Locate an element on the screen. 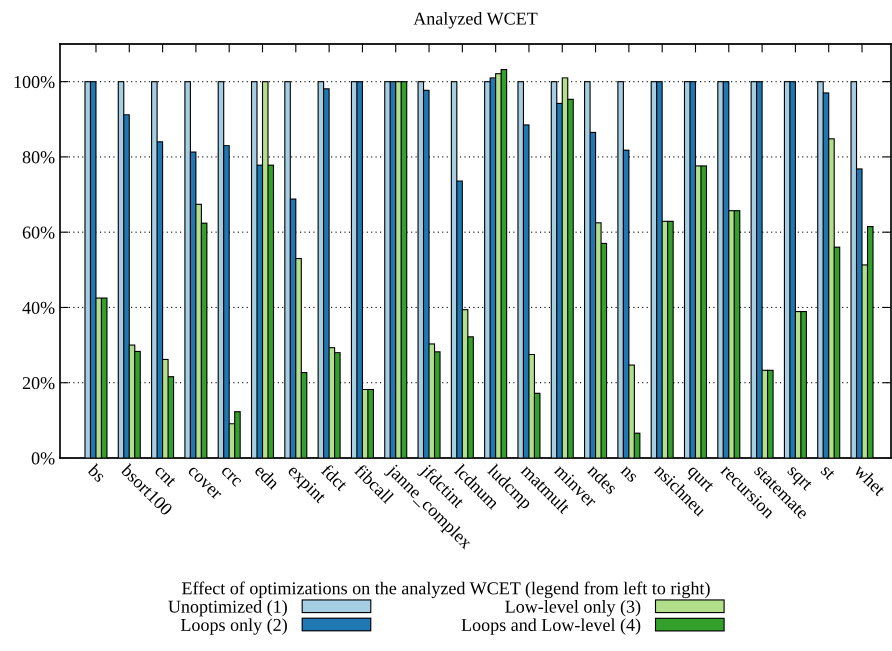 Image resolution: width=892 pixels, height=651 pixels. legend-title: Effect of optimizations on the analyzed WCET (legend from left to right) is located at coordinates (446, 590).